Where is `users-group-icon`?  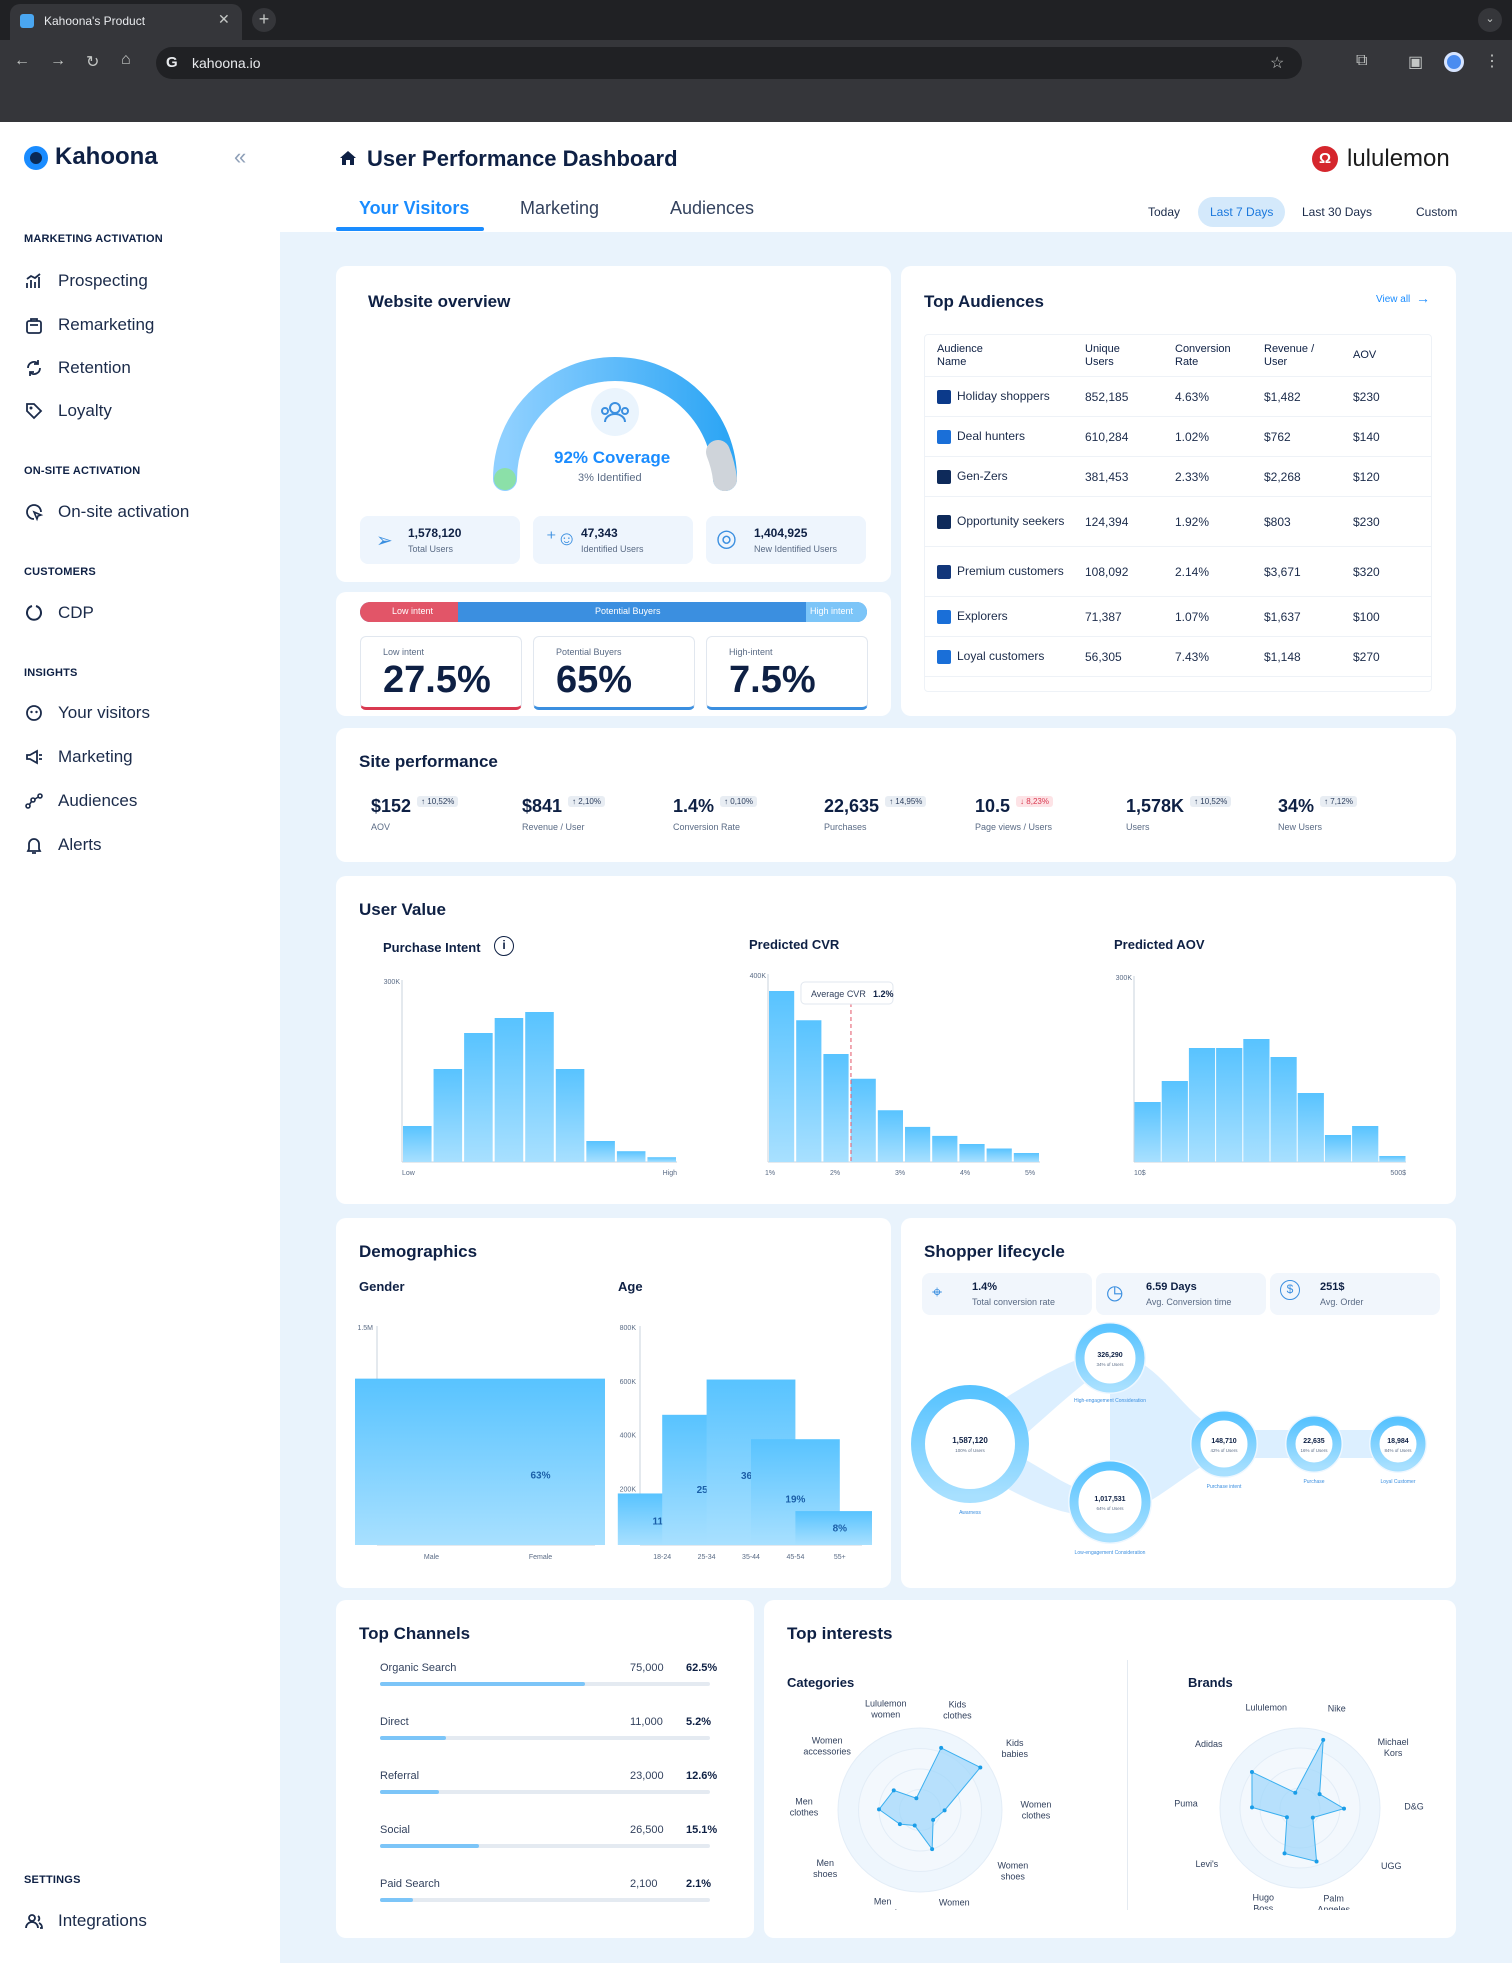 users-group-icon is located at coordinates (615, 412).